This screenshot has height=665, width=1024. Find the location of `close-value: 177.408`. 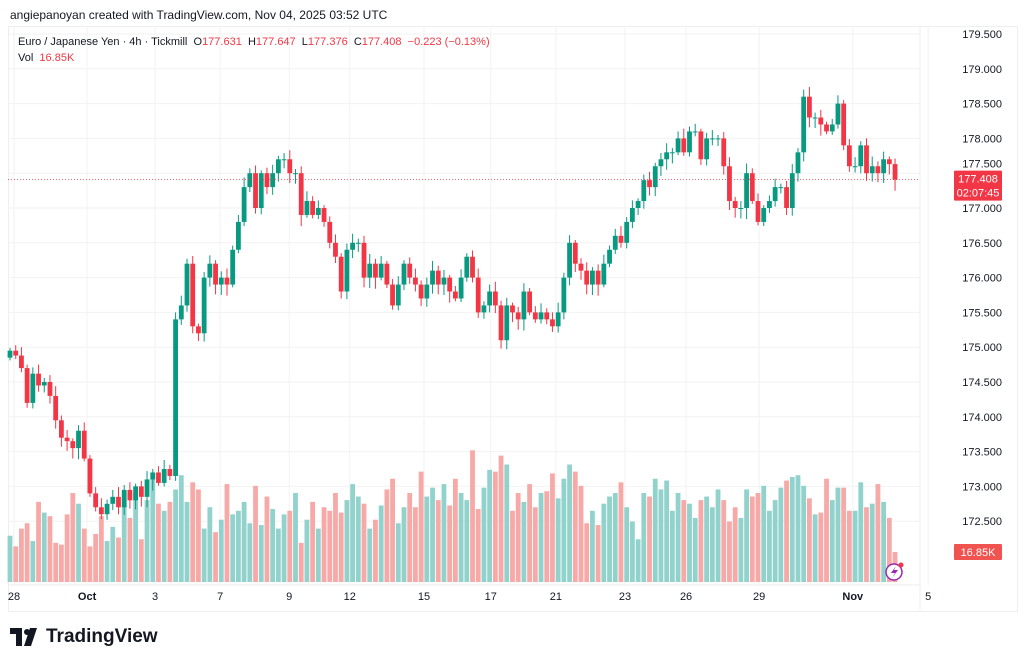

close-value: 177.408 is located at coordinates (381, 42).